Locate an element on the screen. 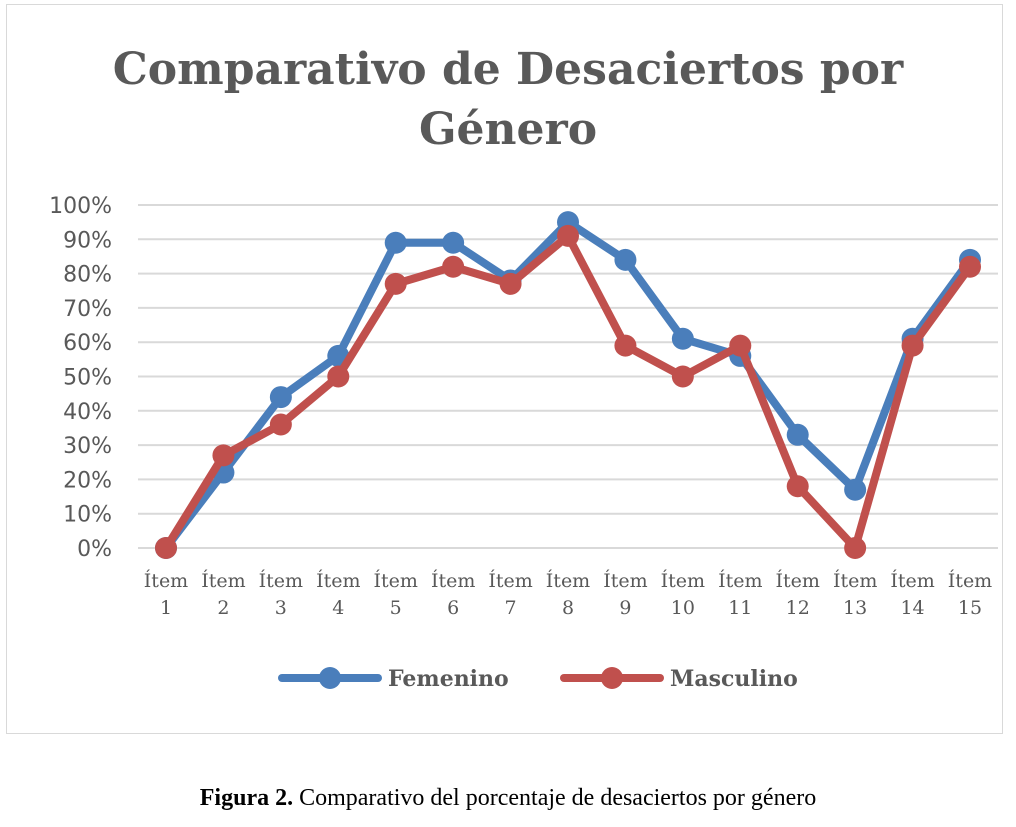  y-tick-label: 70% is located at coordinates (87, 309).